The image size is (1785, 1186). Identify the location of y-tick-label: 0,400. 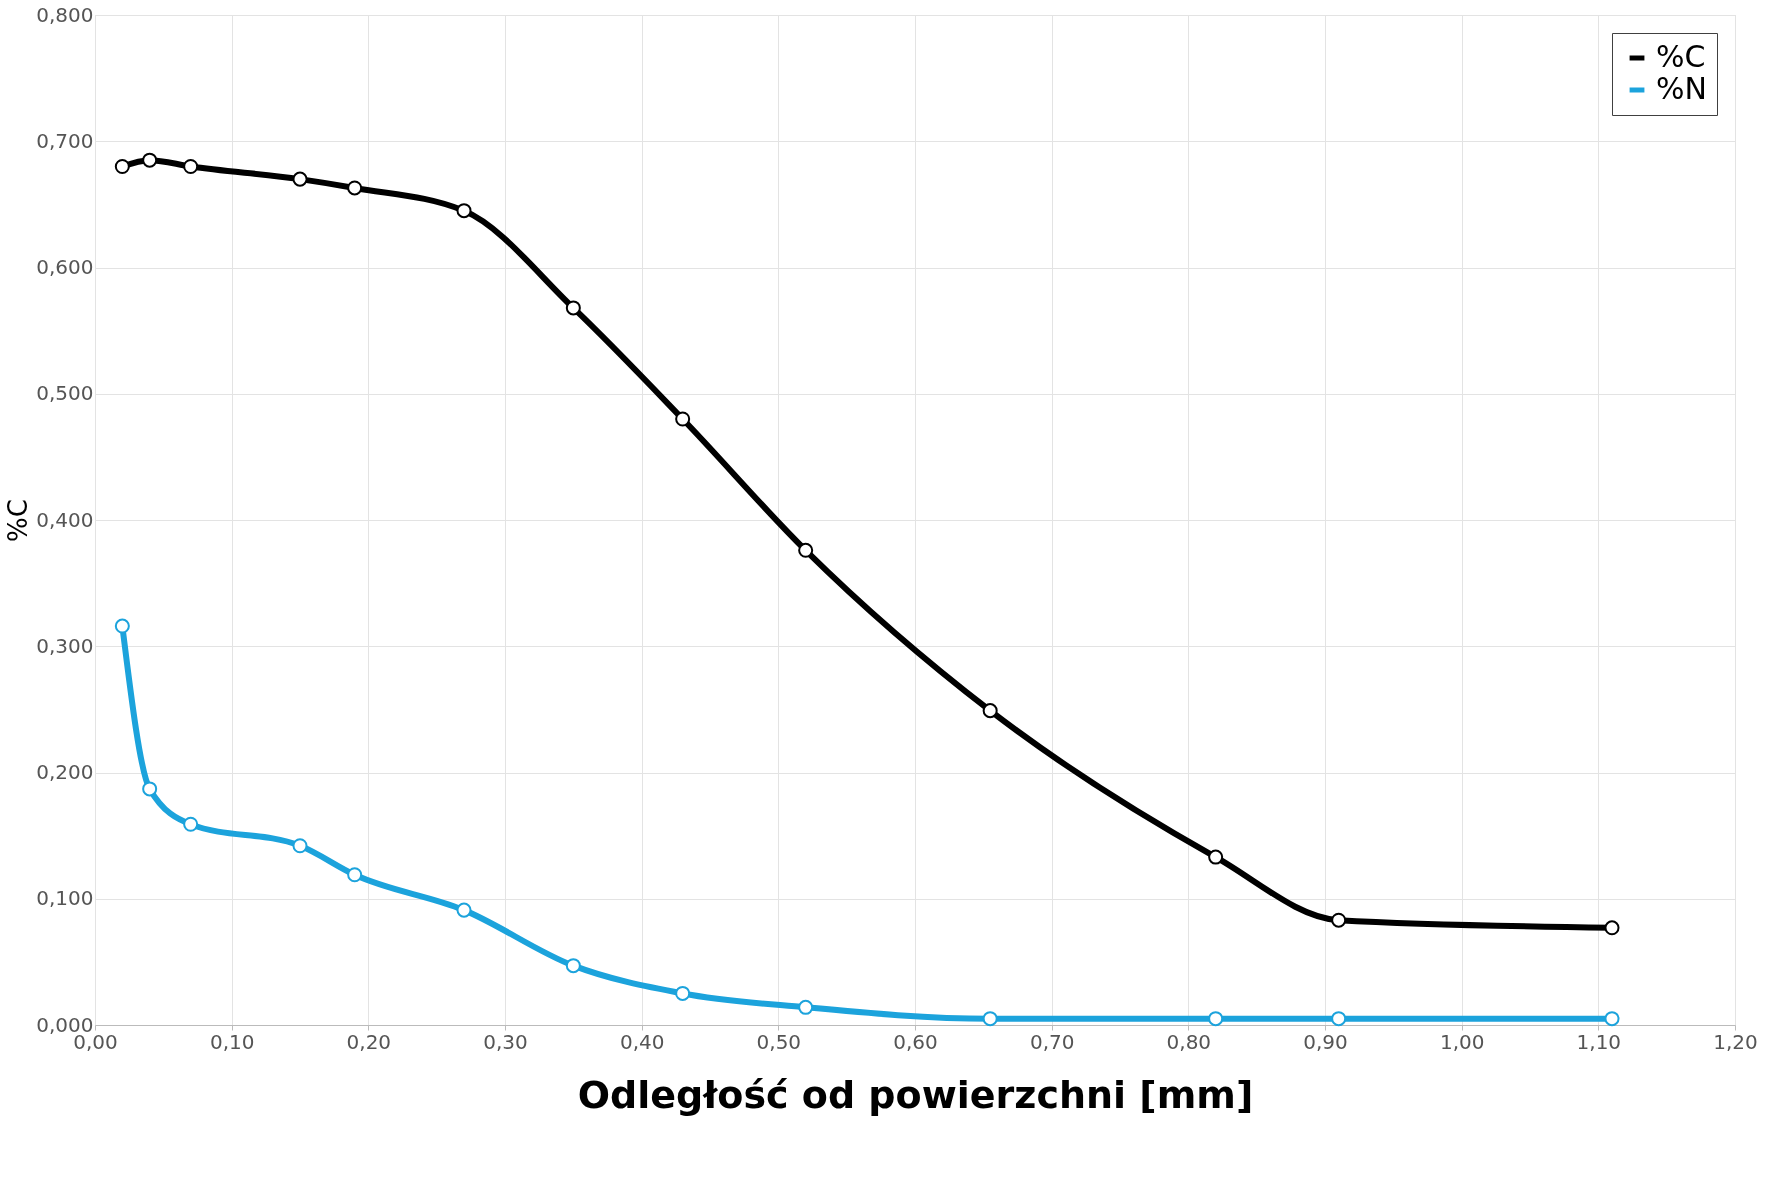
(65, 519).